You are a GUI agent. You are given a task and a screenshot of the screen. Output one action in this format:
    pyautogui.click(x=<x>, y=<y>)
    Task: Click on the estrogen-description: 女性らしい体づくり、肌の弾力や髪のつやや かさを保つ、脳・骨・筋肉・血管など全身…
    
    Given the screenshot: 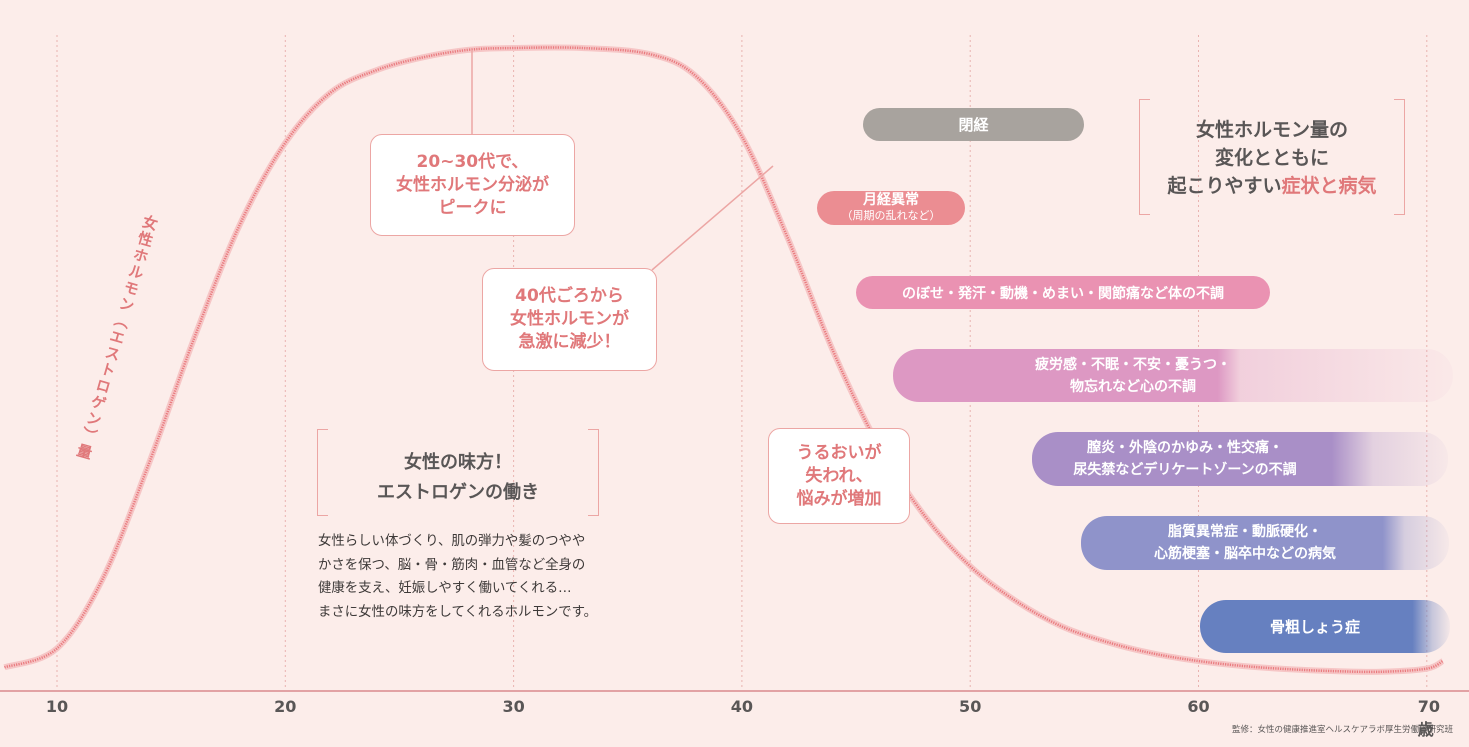 What is the action you would take?
    pyautogui.click(x=468, y=577)
    